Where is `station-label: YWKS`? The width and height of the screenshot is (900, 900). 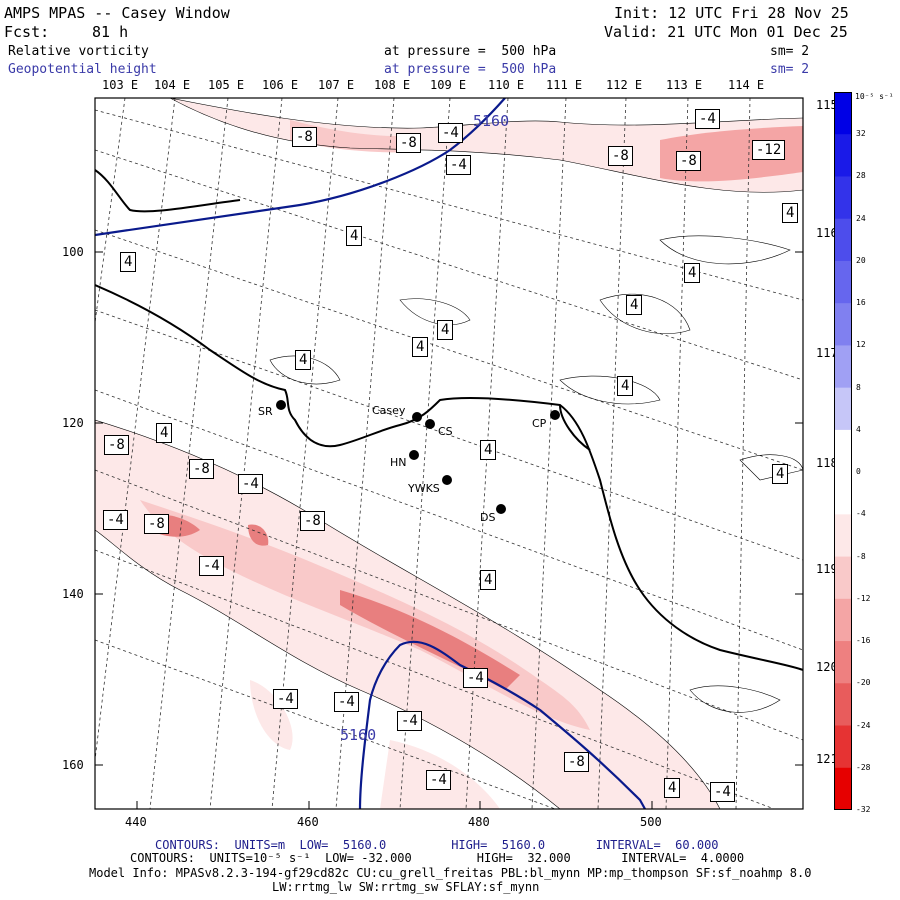
station-label: YWKS is located at coordinates (424, 488).